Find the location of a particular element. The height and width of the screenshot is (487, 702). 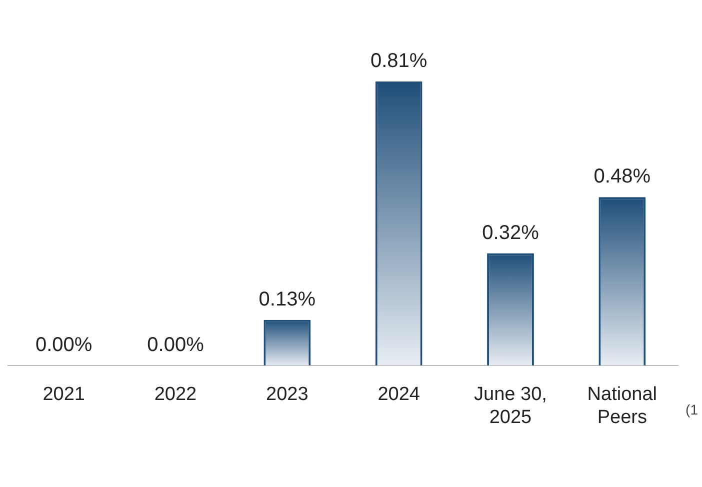

data-label: 0.13% is located at coordinates (287, 299).